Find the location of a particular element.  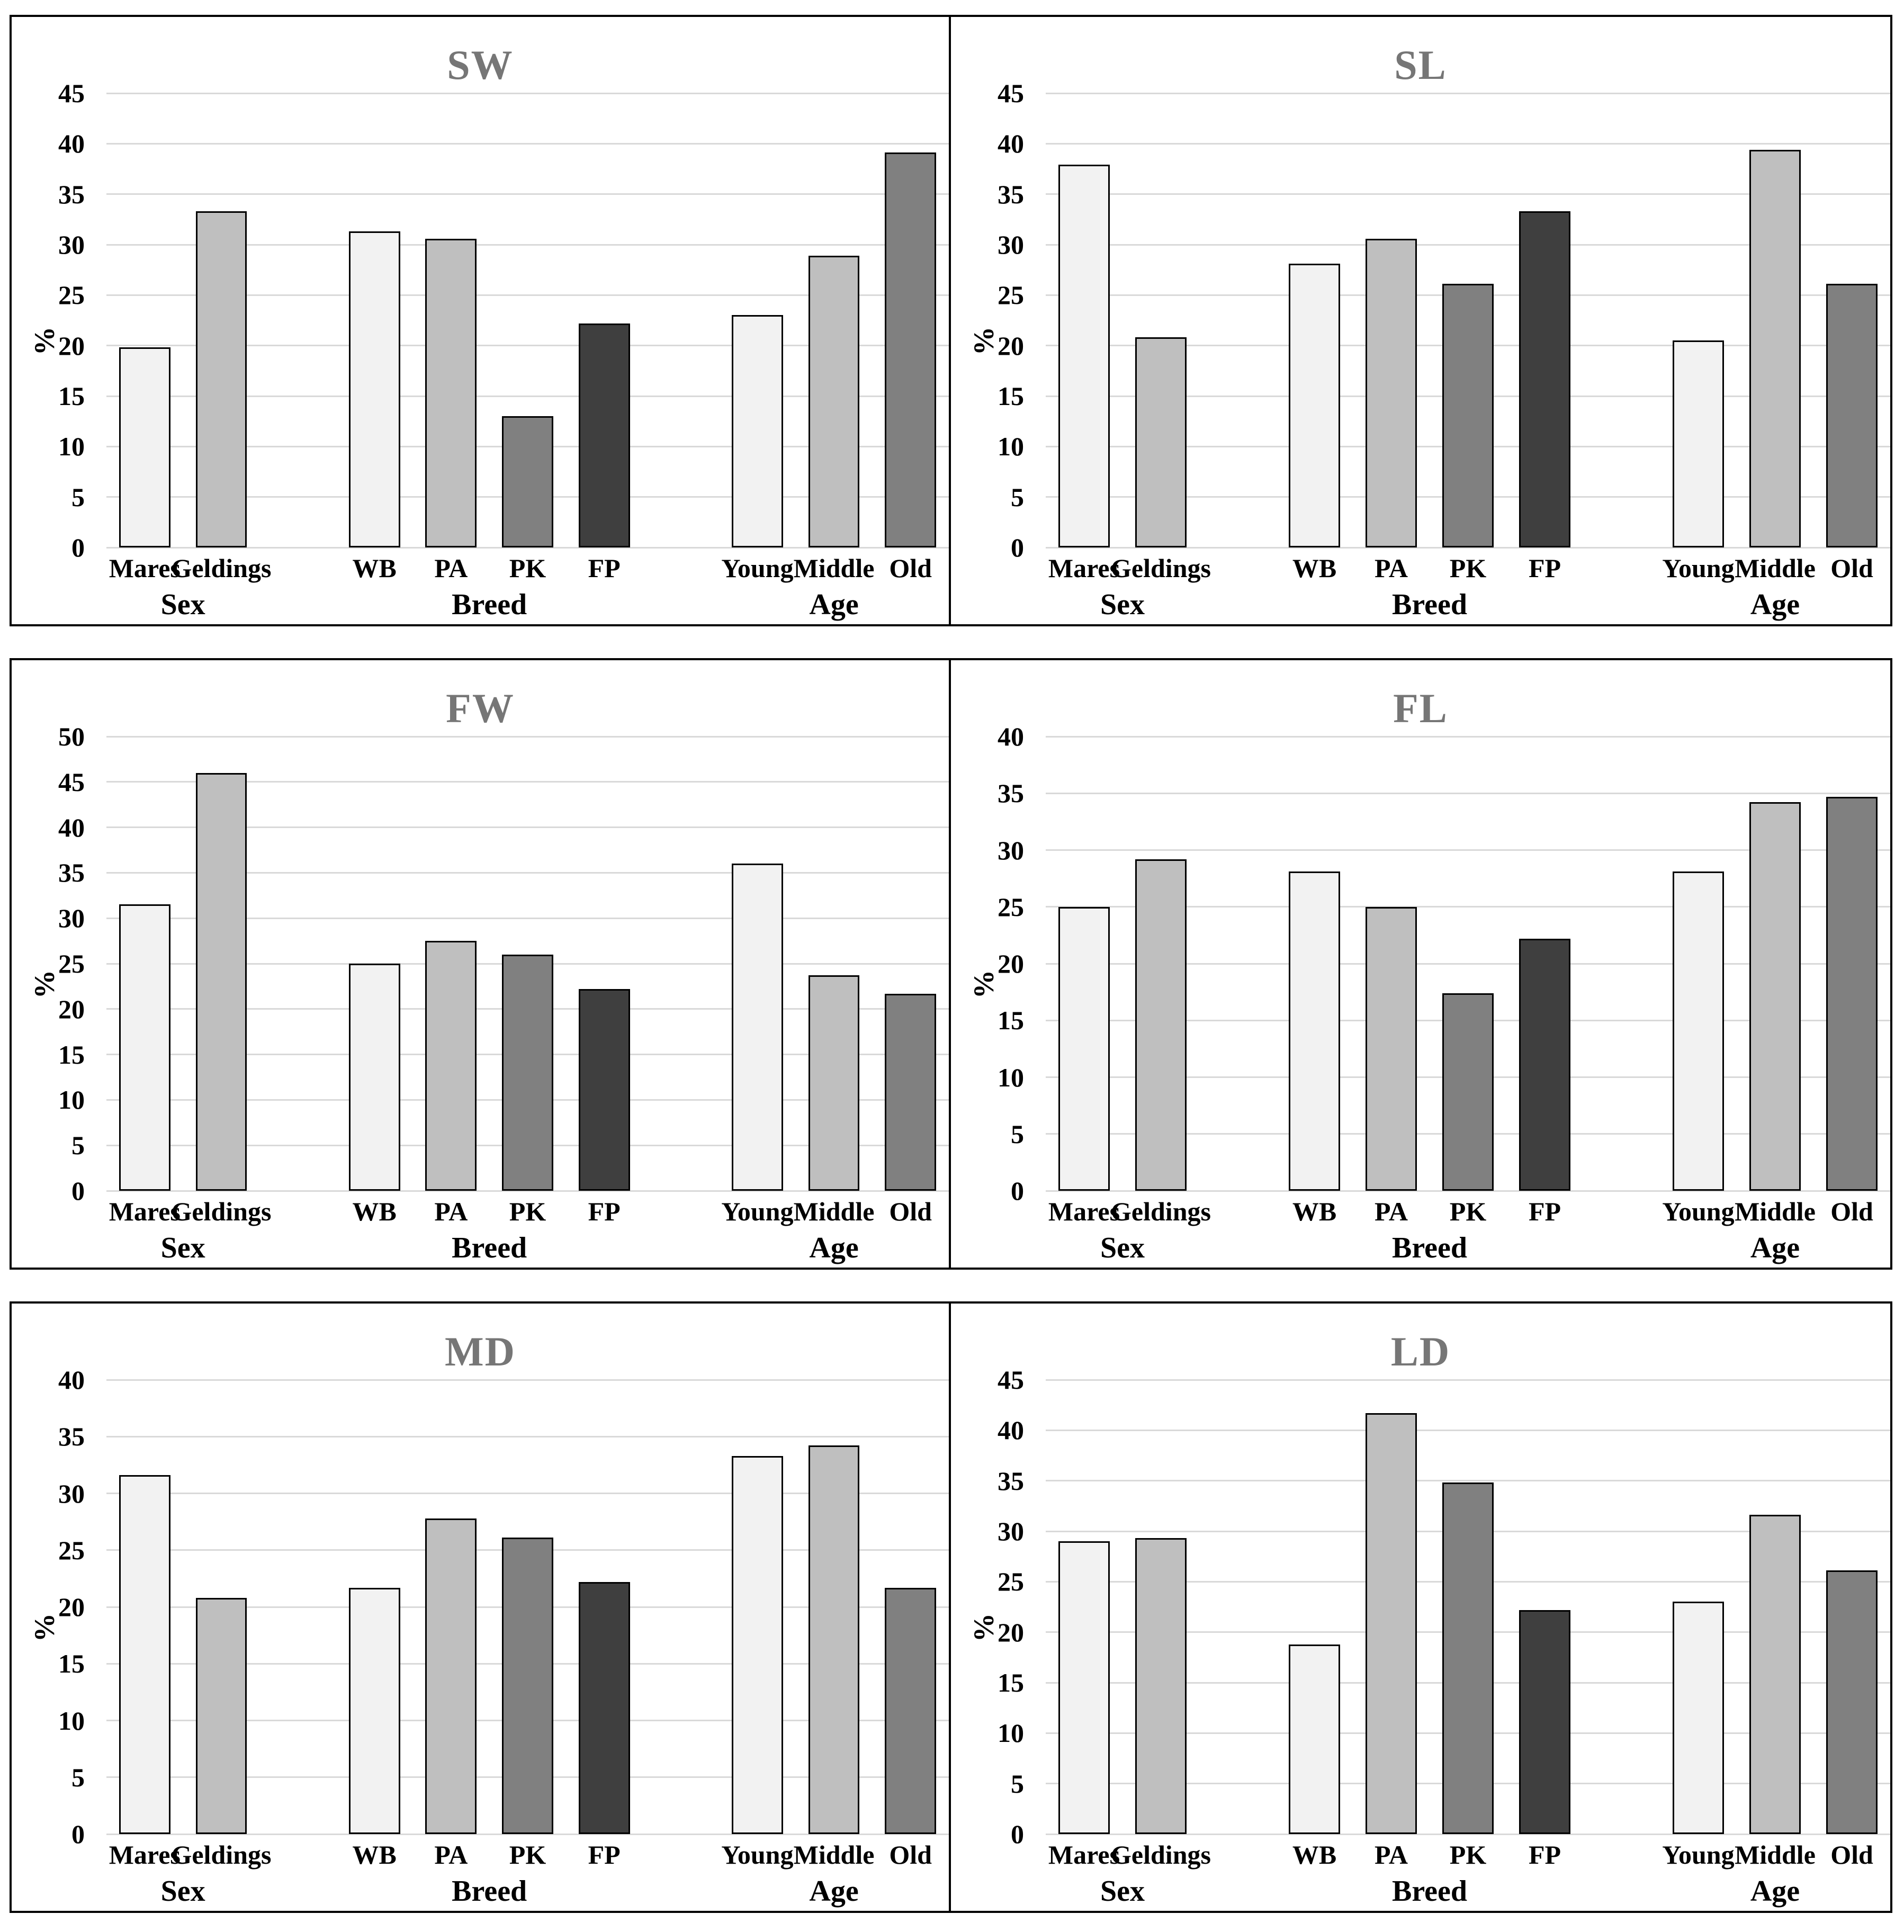

x-tick-label: PK is located at coordinates (527, 568).